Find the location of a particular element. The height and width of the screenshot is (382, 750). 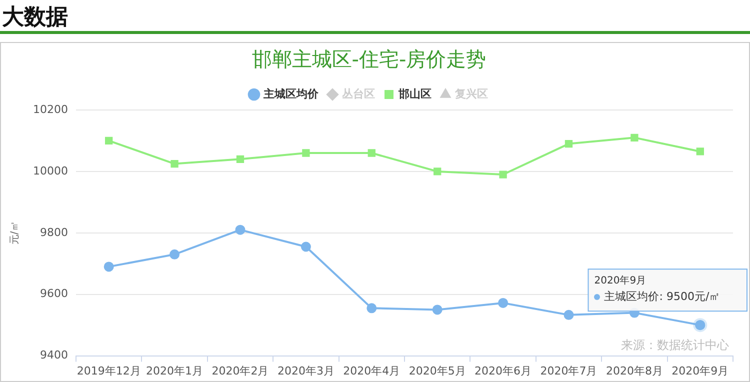

chart-title: 邯郸主城区-住宅-房价走势 is located at coordinates (369, 59).